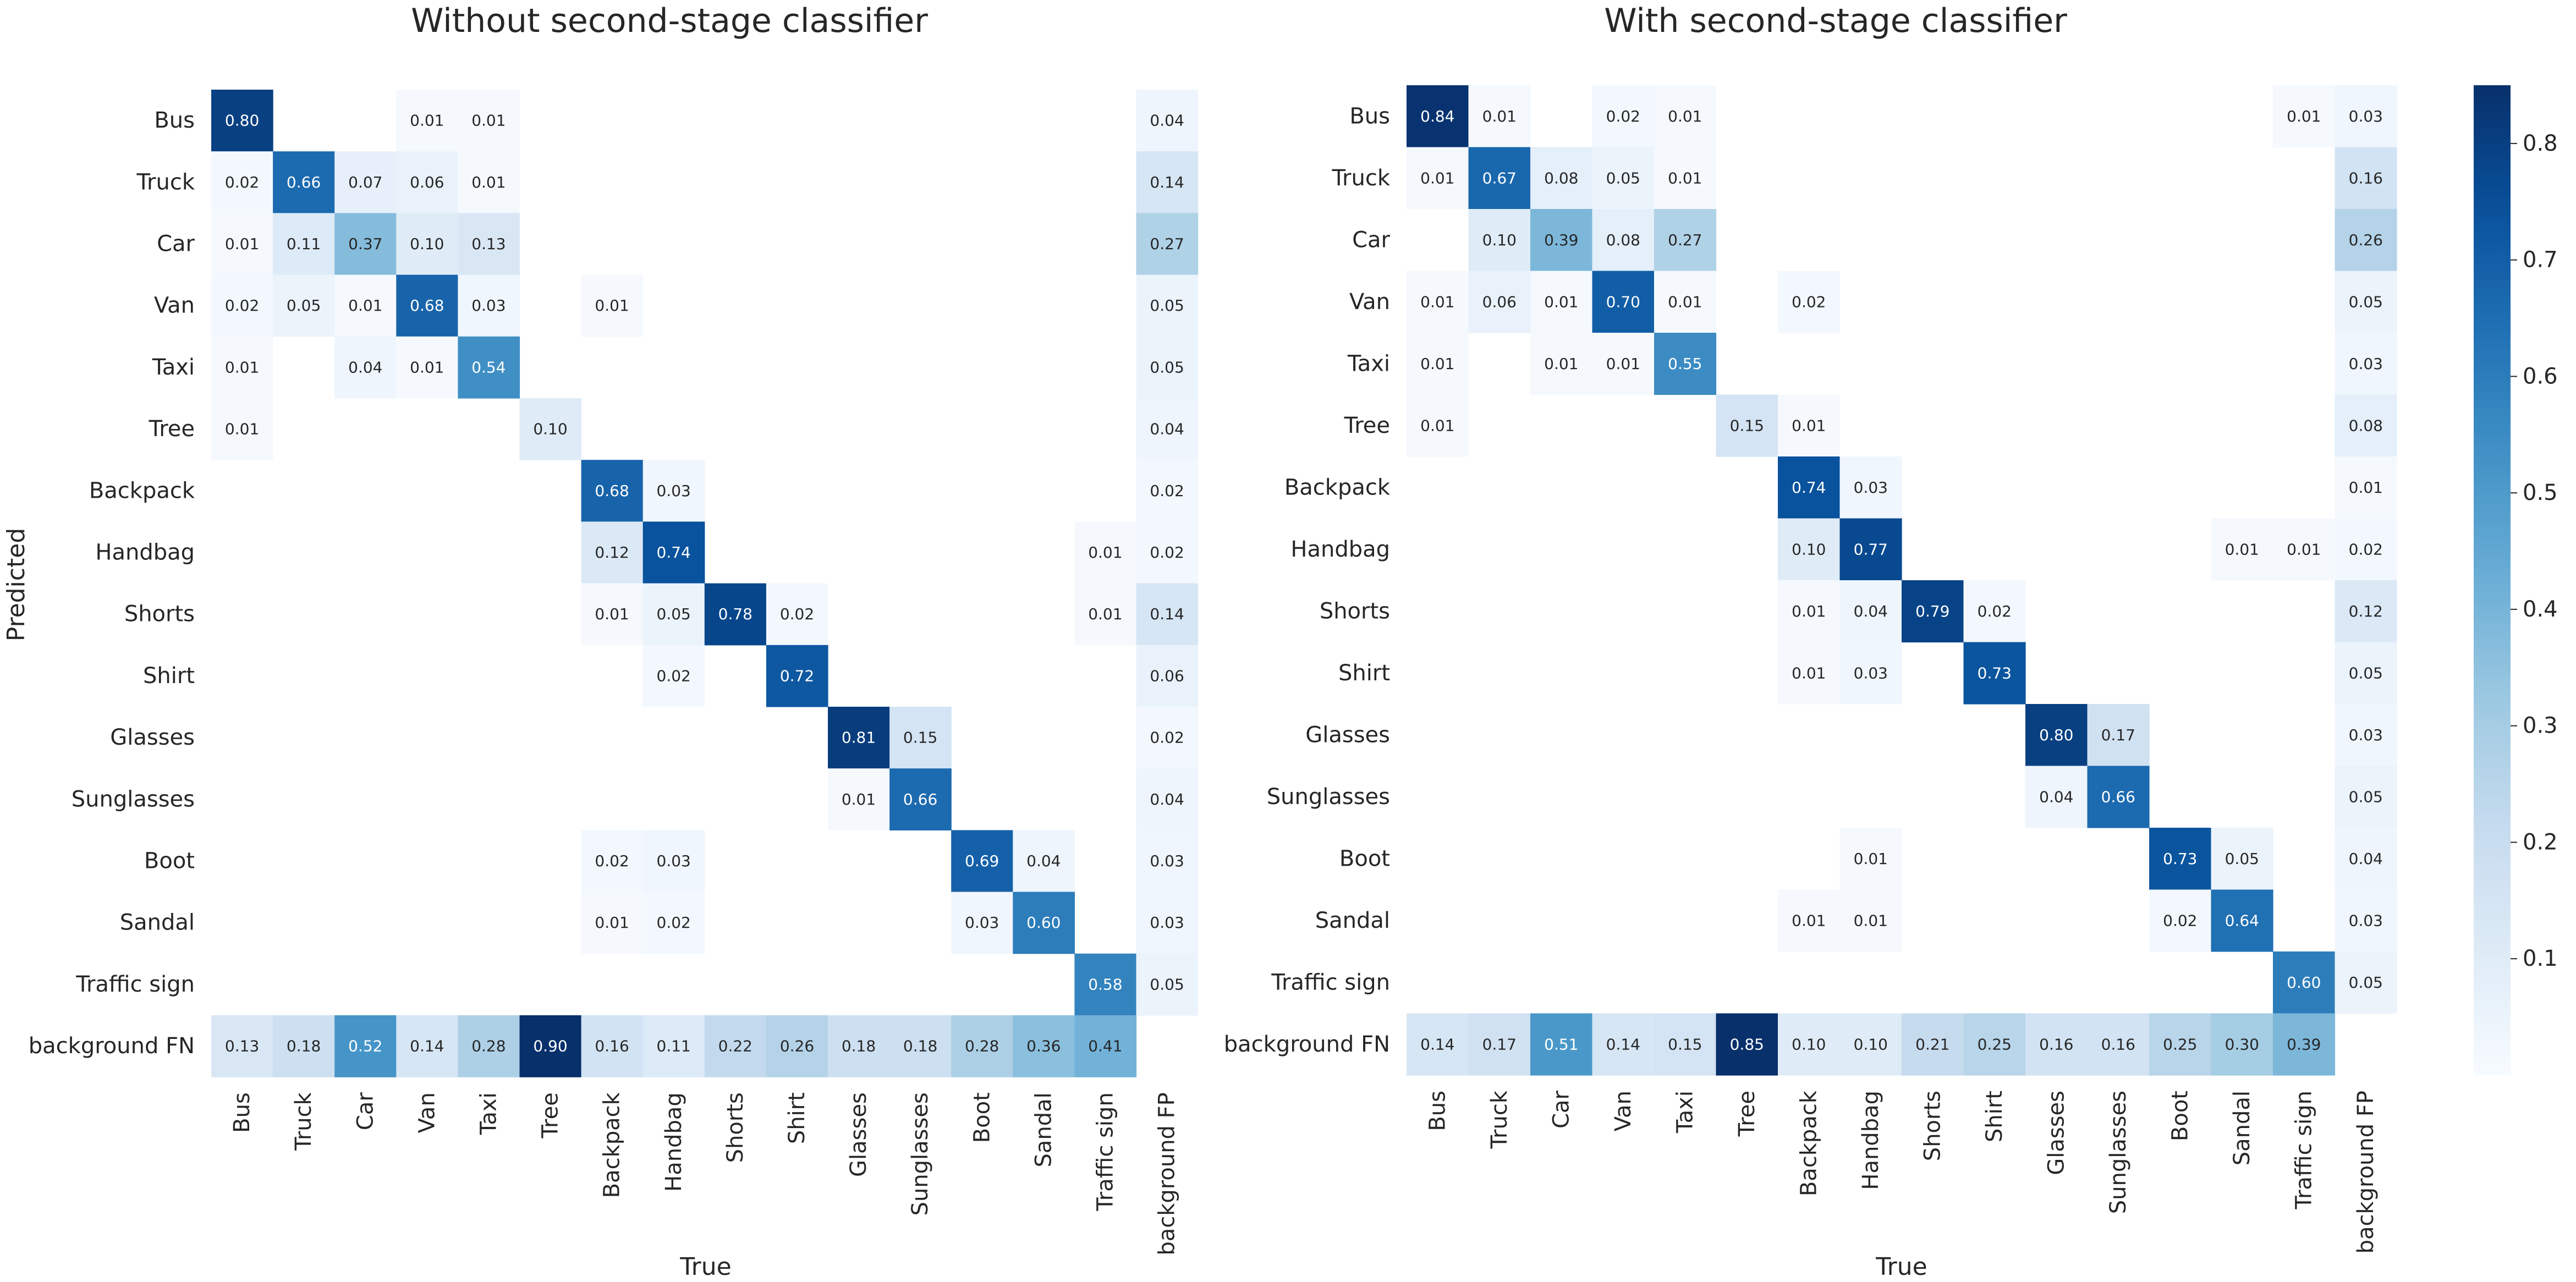 This screenshot has height=1282, width=2576. Describe the element at coordinates (2303, 1150) in the screenshot. I see `x-tick-label-traffic-sign: Traffic sign` at that location.